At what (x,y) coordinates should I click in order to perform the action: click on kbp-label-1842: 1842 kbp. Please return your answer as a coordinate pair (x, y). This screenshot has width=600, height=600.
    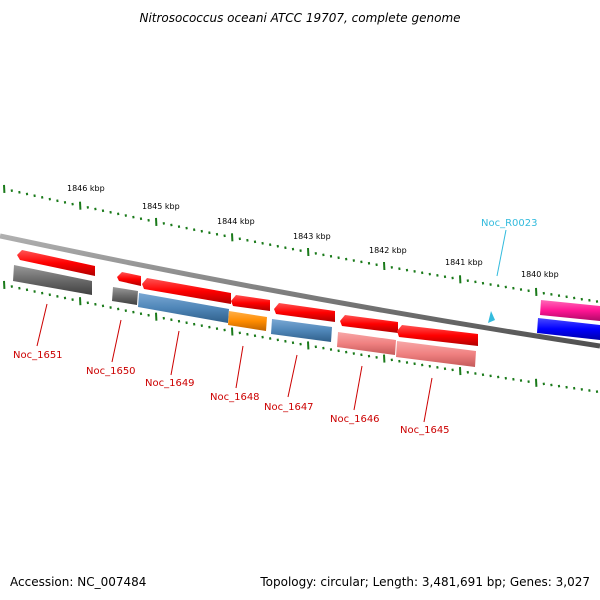
    Looking at the image, I should click on (388, 250).